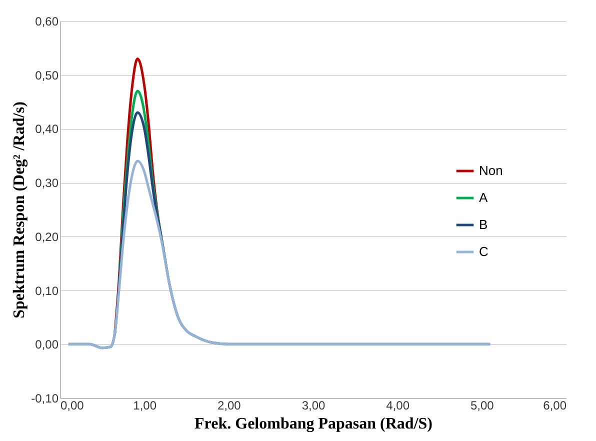 The height and width of the screenshot is (441, 596). What do you see at coordinates (47, 21) in the screenshot?
I see `y-tick-label: 0,60` at bounding box center [47, 21].